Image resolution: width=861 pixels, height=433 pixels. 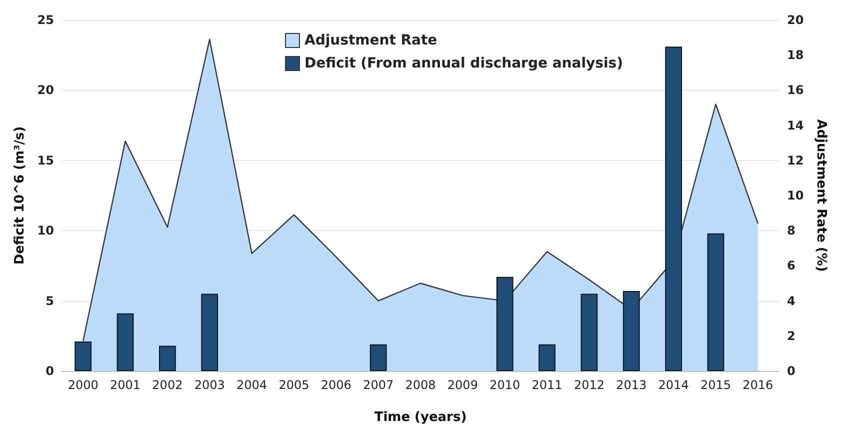 I want to click on x-tick-label: 2002, so click(x=167, y=385).